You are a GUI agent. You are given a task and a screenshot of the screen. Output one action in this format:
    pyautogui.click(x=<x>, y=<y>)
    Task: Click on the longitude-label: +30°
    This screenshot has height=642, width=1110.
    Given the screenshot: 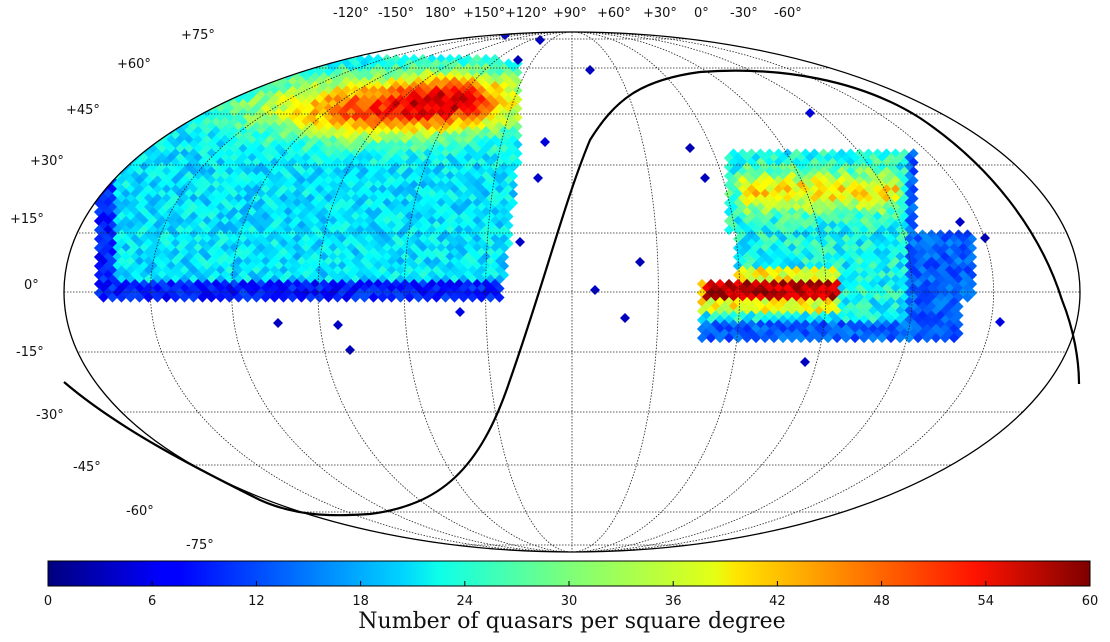 What is the action you would take?
    pyautogui.click(x=660, y=13)
    